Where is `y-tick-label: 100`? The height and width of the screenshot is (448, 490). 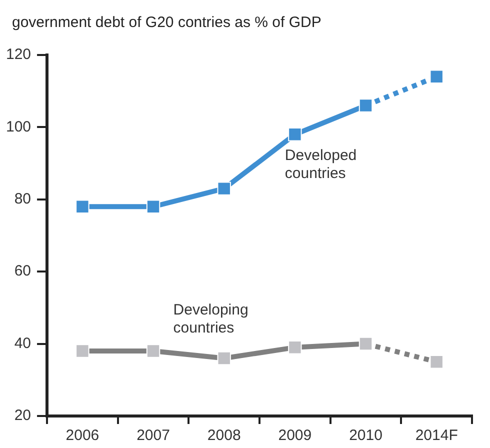 y-tick-label: 100 is located at coordinates (19, 127).